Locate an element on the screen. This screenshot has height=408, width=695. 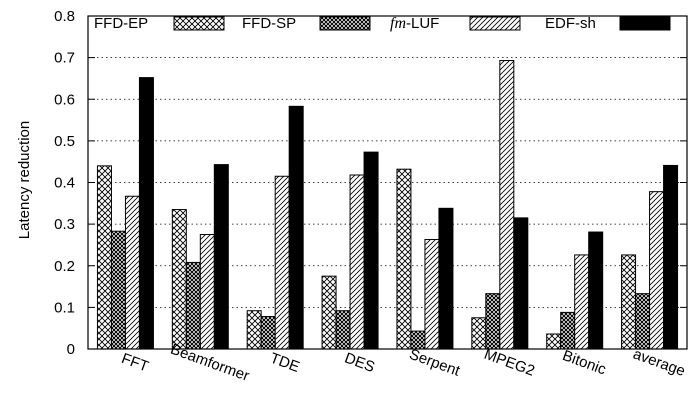
bar-edf-sh-serpent is located at coordinates (446, 278).